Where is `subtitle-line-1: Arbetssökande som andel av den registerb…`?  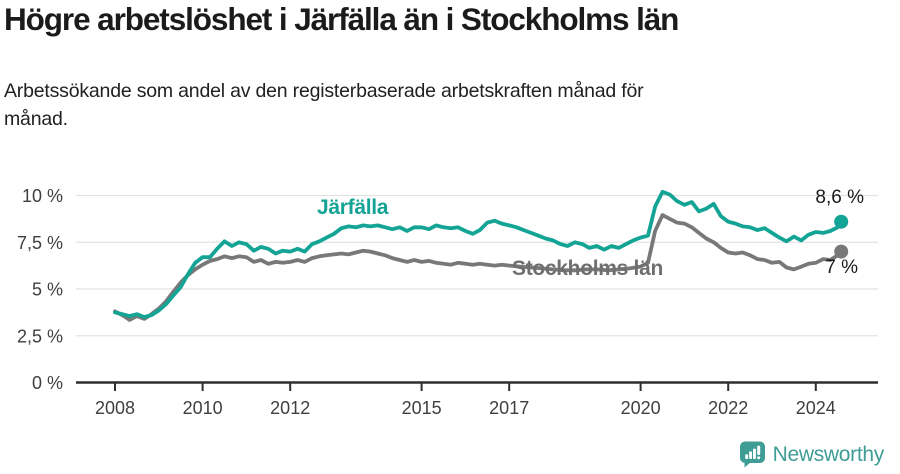
subtitle-line-1: Arbetssökande som andel av den registerb… is located at coordinates (324, 91).